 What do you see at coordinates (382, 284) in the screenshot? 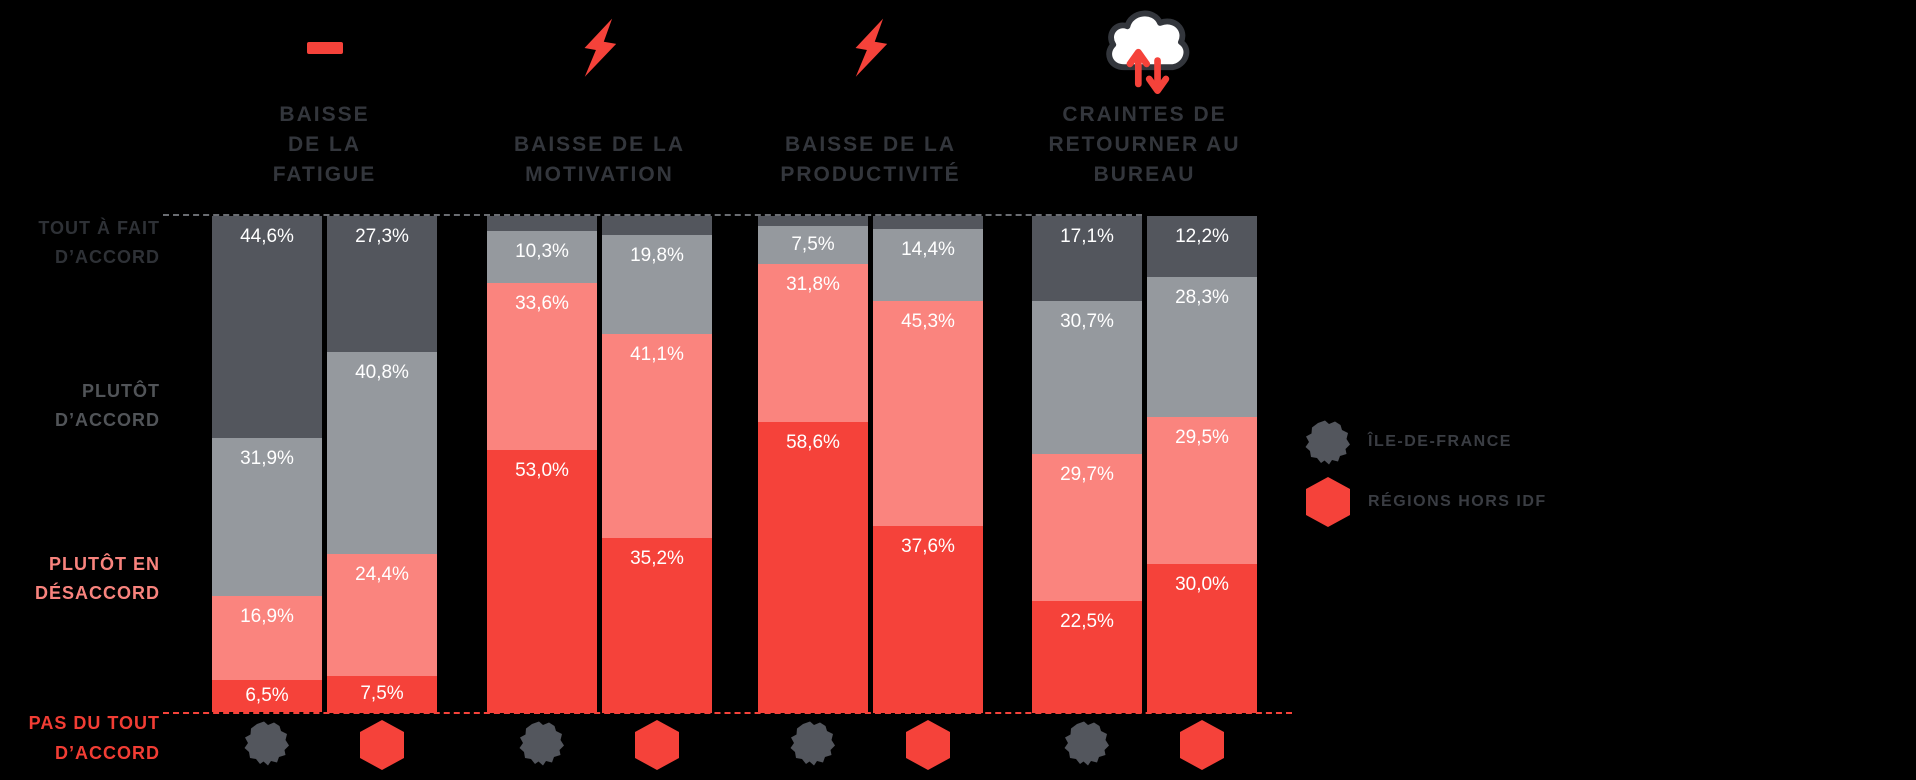
I see `segment-tout-a-fait-daccord: 27,3%` at bounding box center [382, 284].